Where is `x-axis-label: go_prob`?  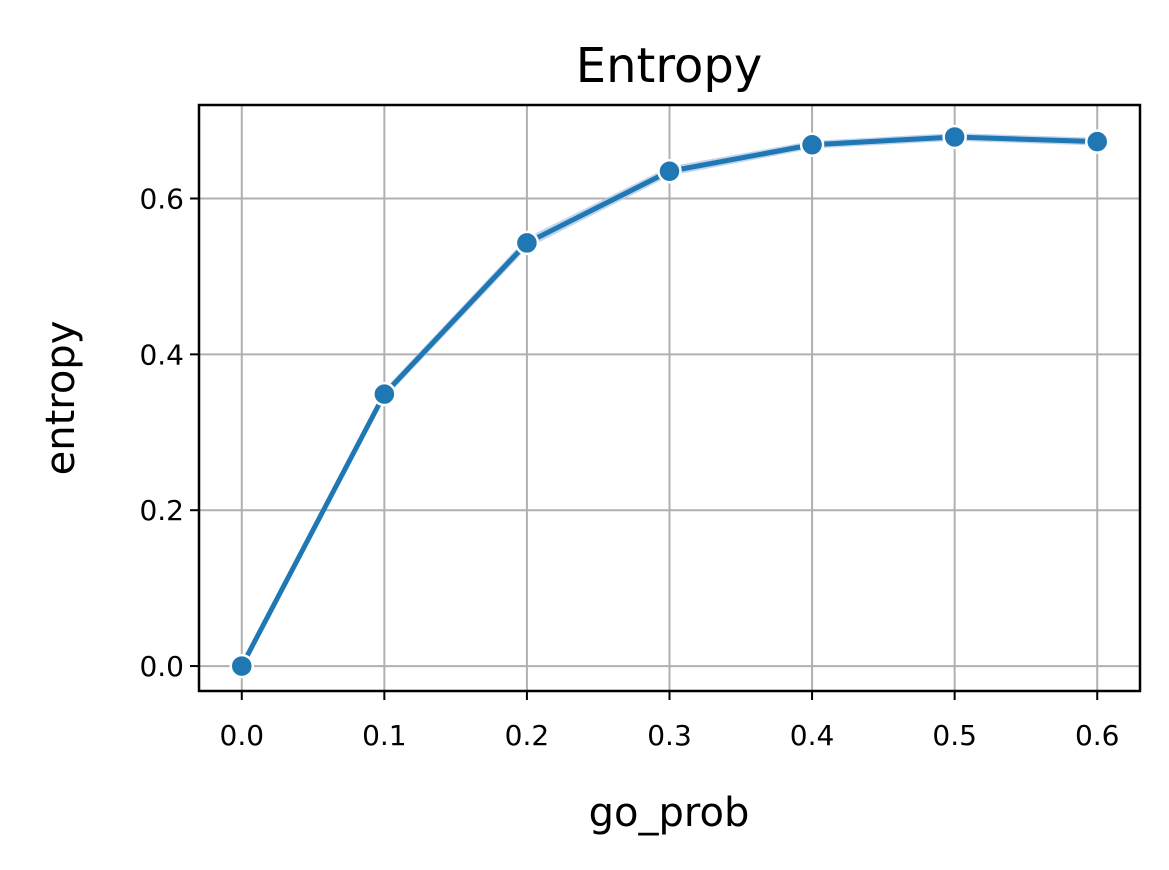 x-axis-label: go_prob is located at coordinates (669, 813).